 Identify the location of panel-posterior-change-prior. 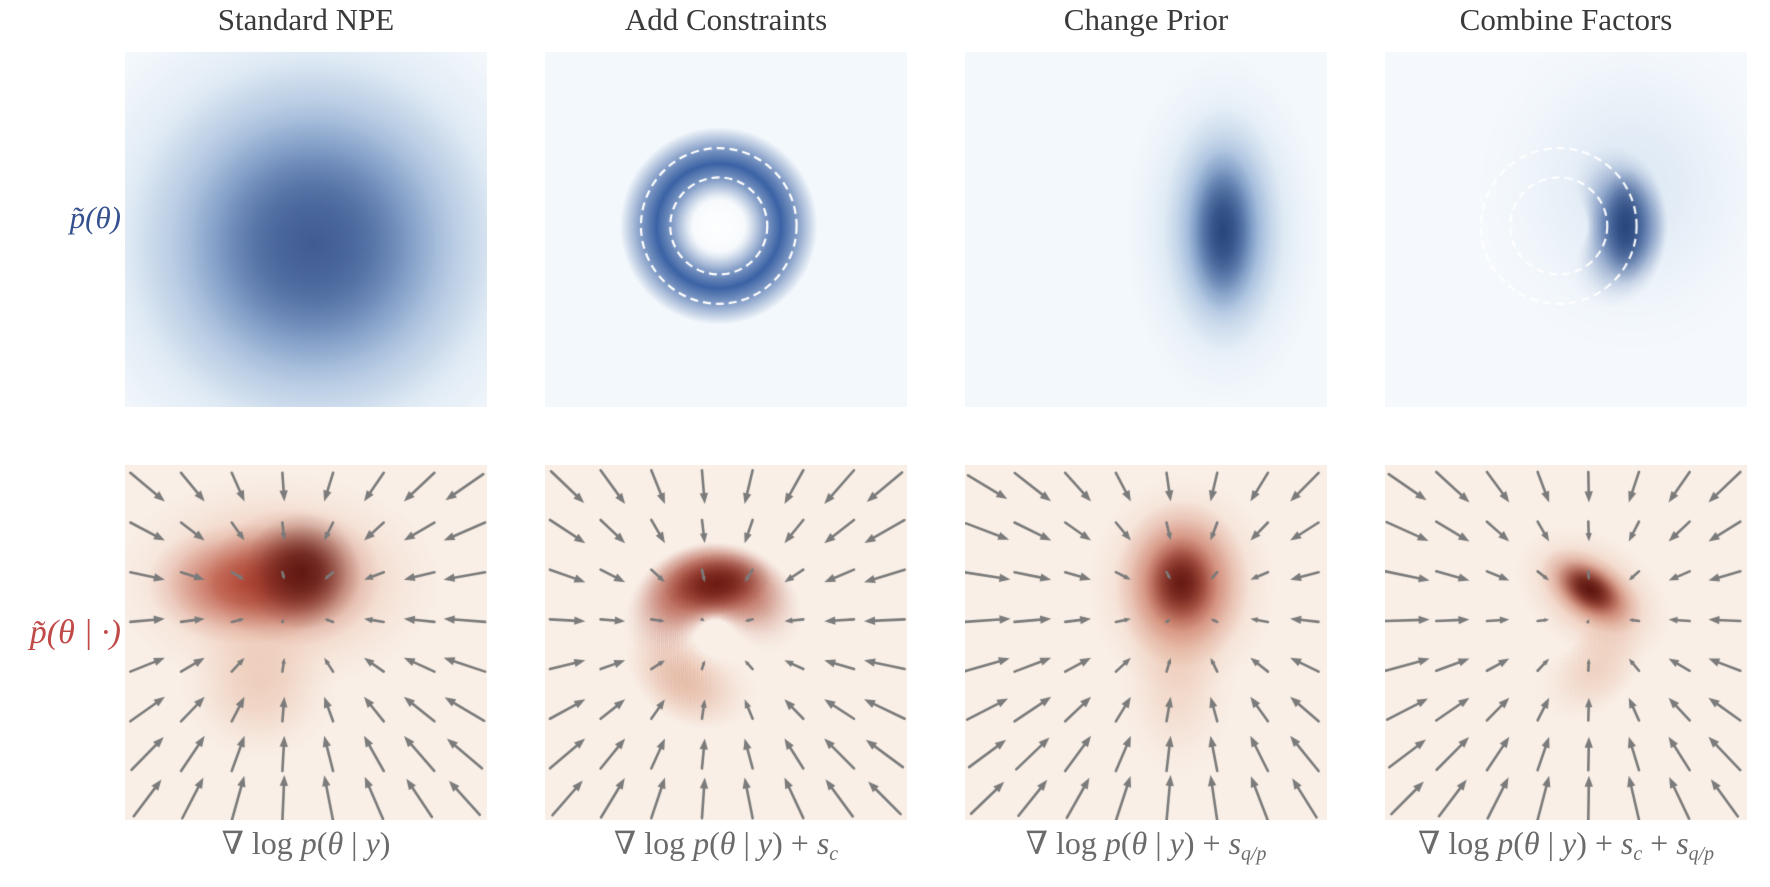
(1146, 642).